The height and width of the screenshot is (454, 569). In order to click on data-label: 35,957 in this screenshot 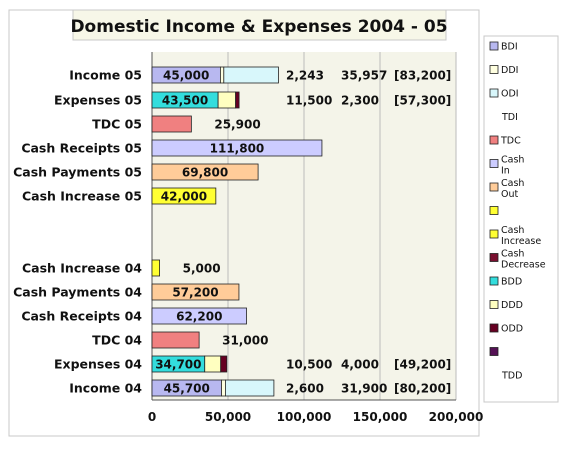, I will do `click(364, 76)`.